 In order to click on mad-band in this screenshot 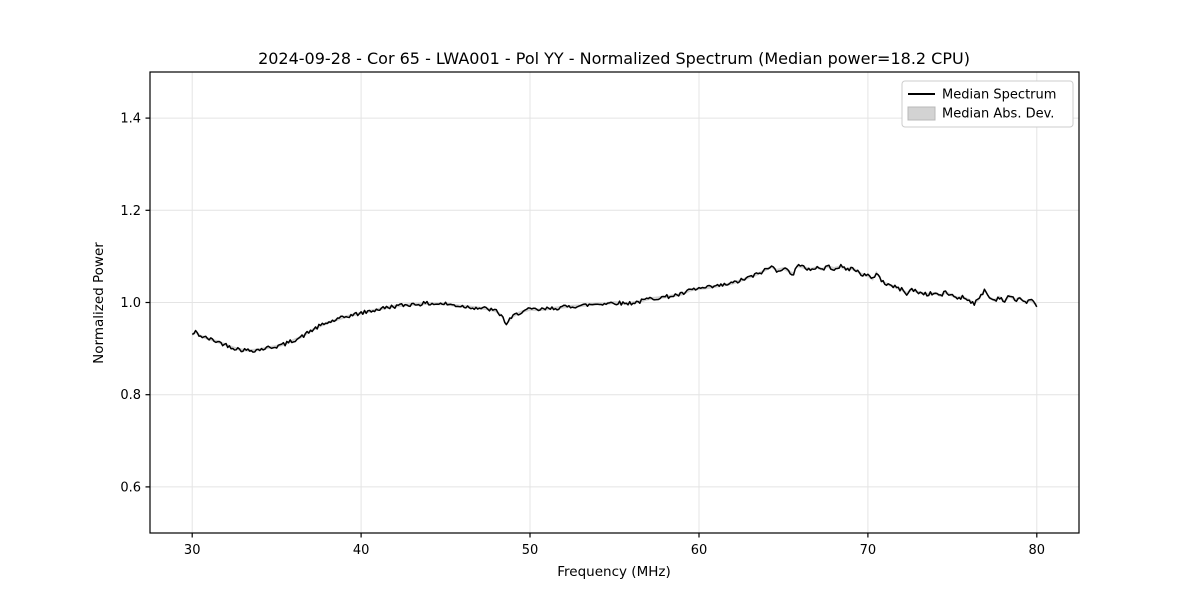, I will do `click(614, 308)`.